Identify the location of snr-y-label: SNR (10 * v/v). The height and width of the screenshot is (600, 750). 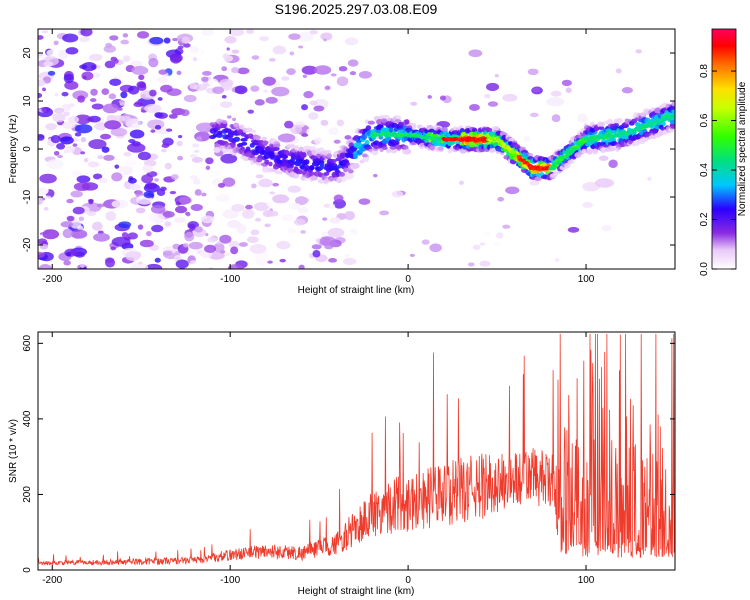
(13, 451).